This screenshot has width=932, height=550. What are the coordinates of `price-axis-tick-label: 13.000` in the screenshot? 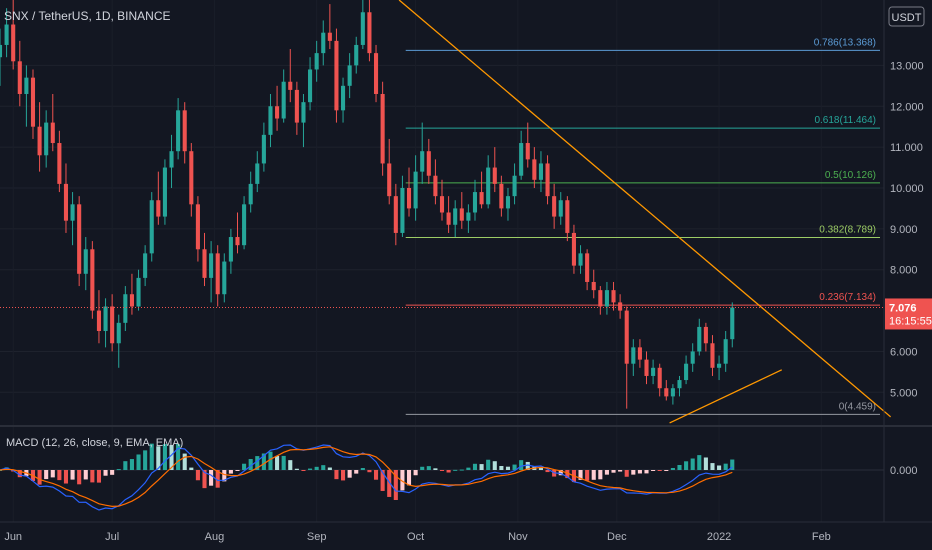 It's located at (907, 66).